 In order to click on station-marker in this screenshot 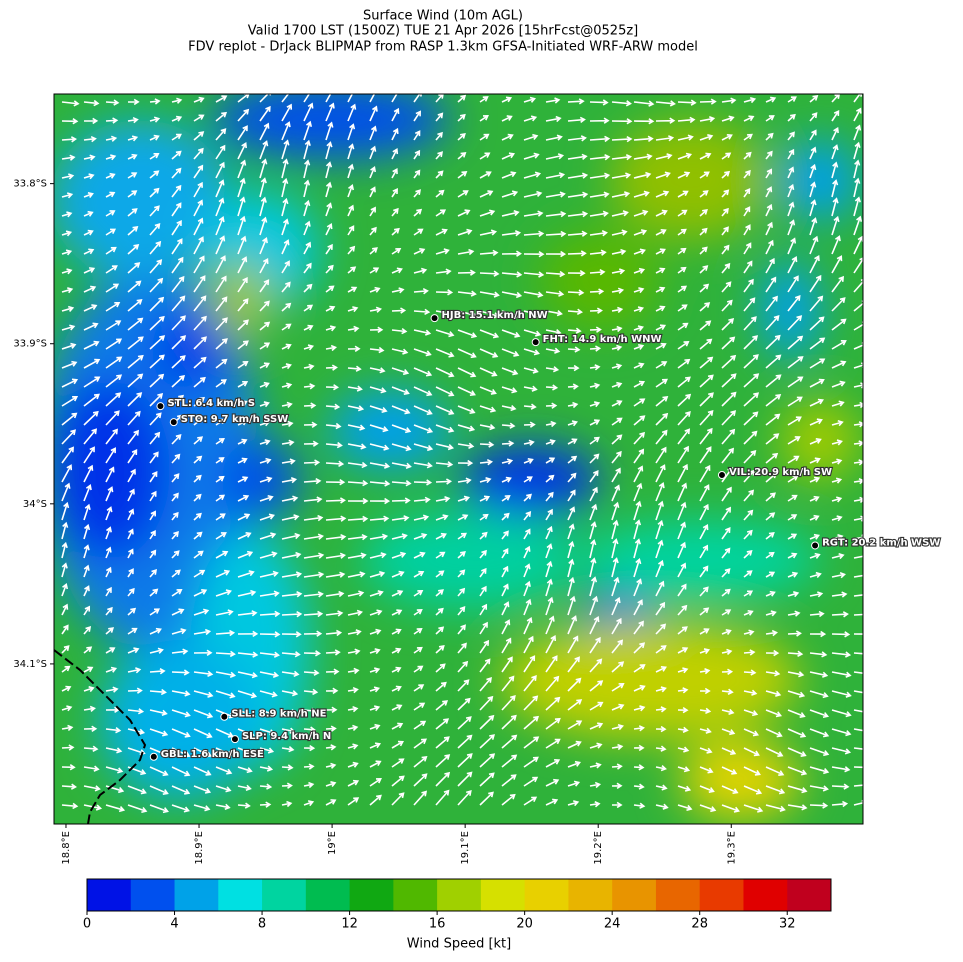, I will do `click(234, 739)`.